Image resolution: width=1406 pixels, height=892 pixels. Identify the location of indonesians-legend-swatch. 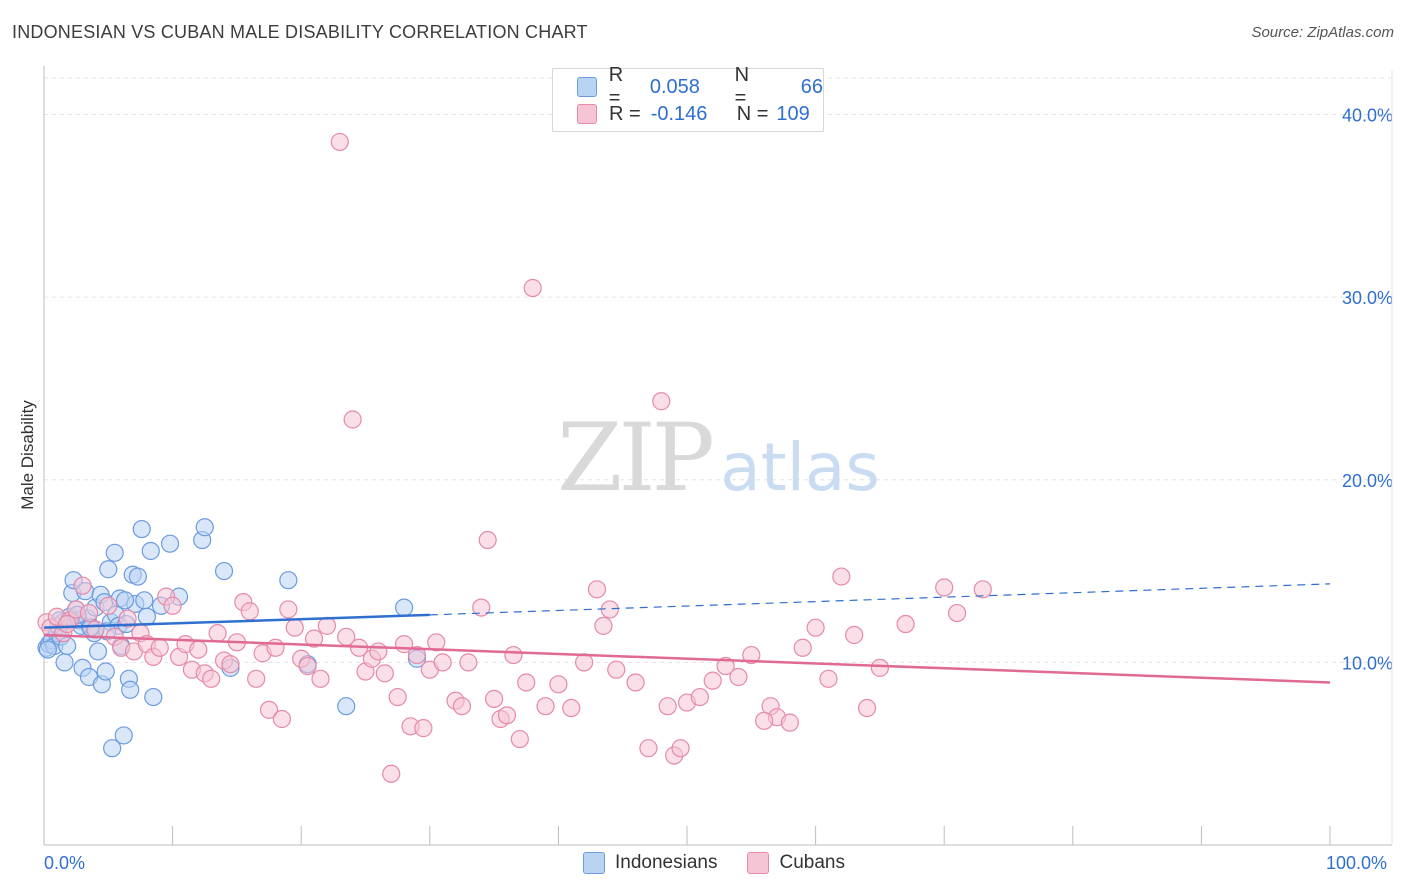
(594, 863).